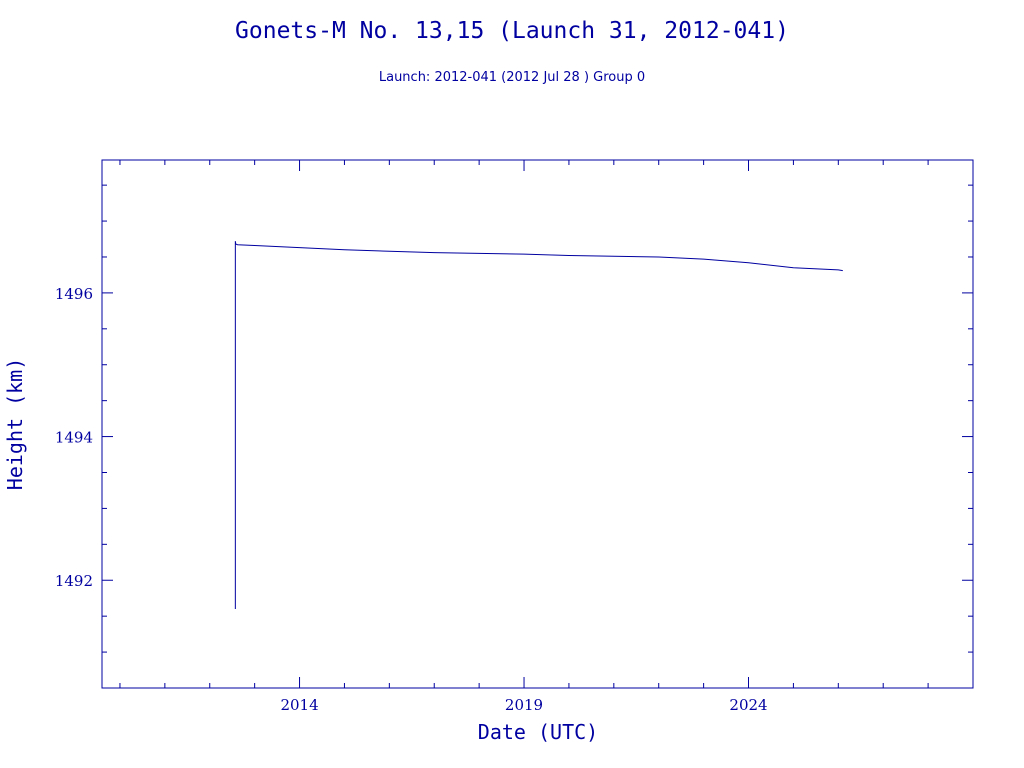 The image size is (1024, 768). What do you see at coordinates (15, 424) in the screenshot?
I see `y-axis-label: Height (km)` at bounding box center [15, 424].